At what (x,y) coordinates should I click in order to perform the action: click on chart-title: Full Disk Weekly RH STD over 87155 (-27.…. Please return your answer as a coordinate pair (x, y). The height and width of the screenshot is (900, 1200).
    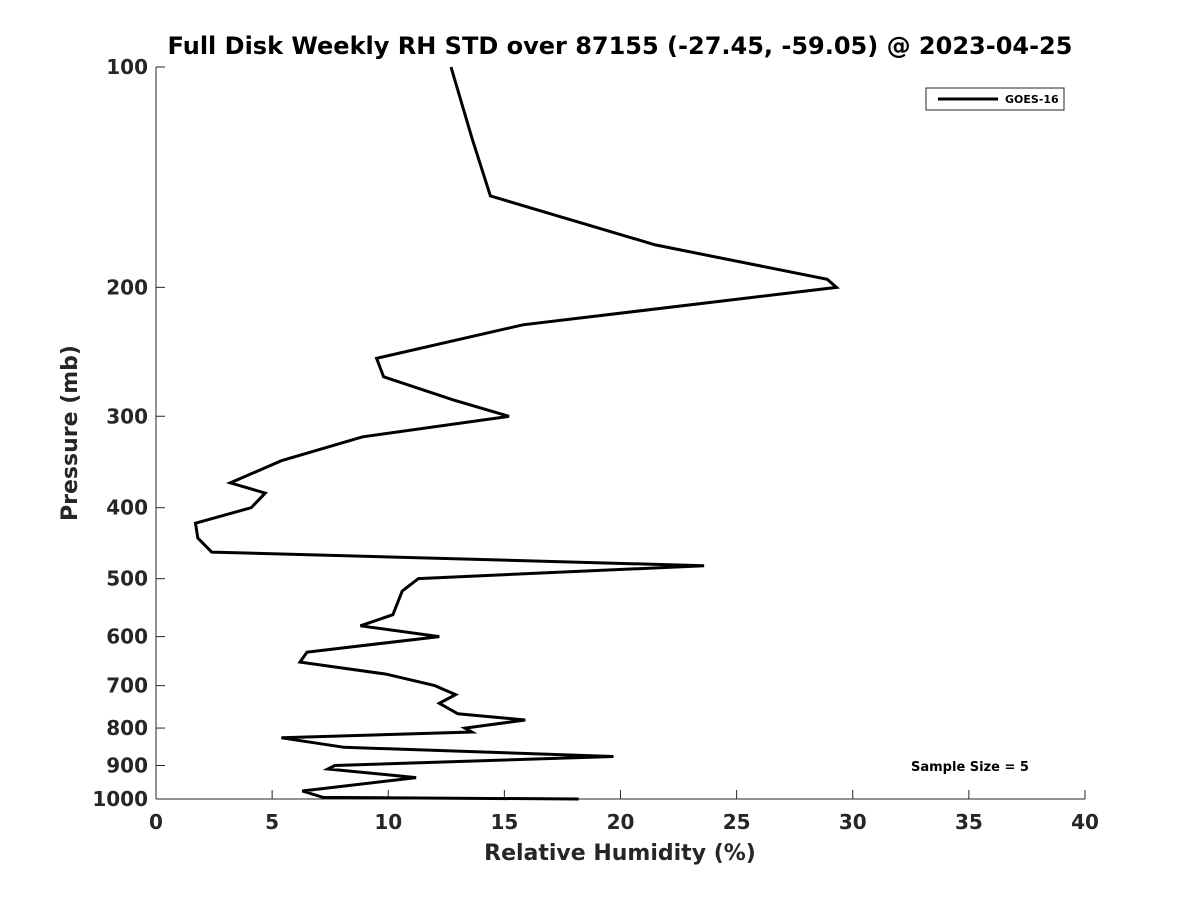
    Looking at the image, I should click on (620, 46).